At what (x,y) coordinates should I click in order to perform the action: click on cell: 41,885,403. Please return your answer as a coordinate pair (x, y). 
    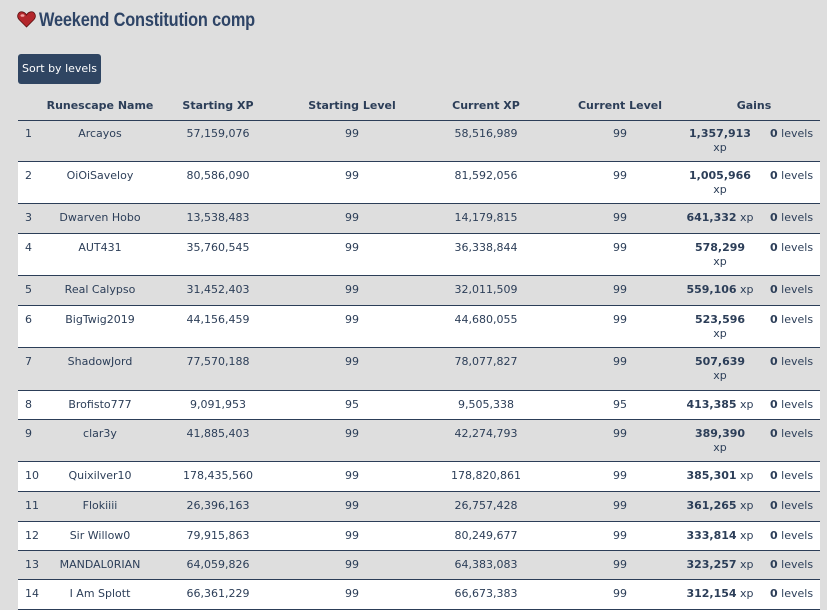
    Looking at the image, I should click on (218, 433).